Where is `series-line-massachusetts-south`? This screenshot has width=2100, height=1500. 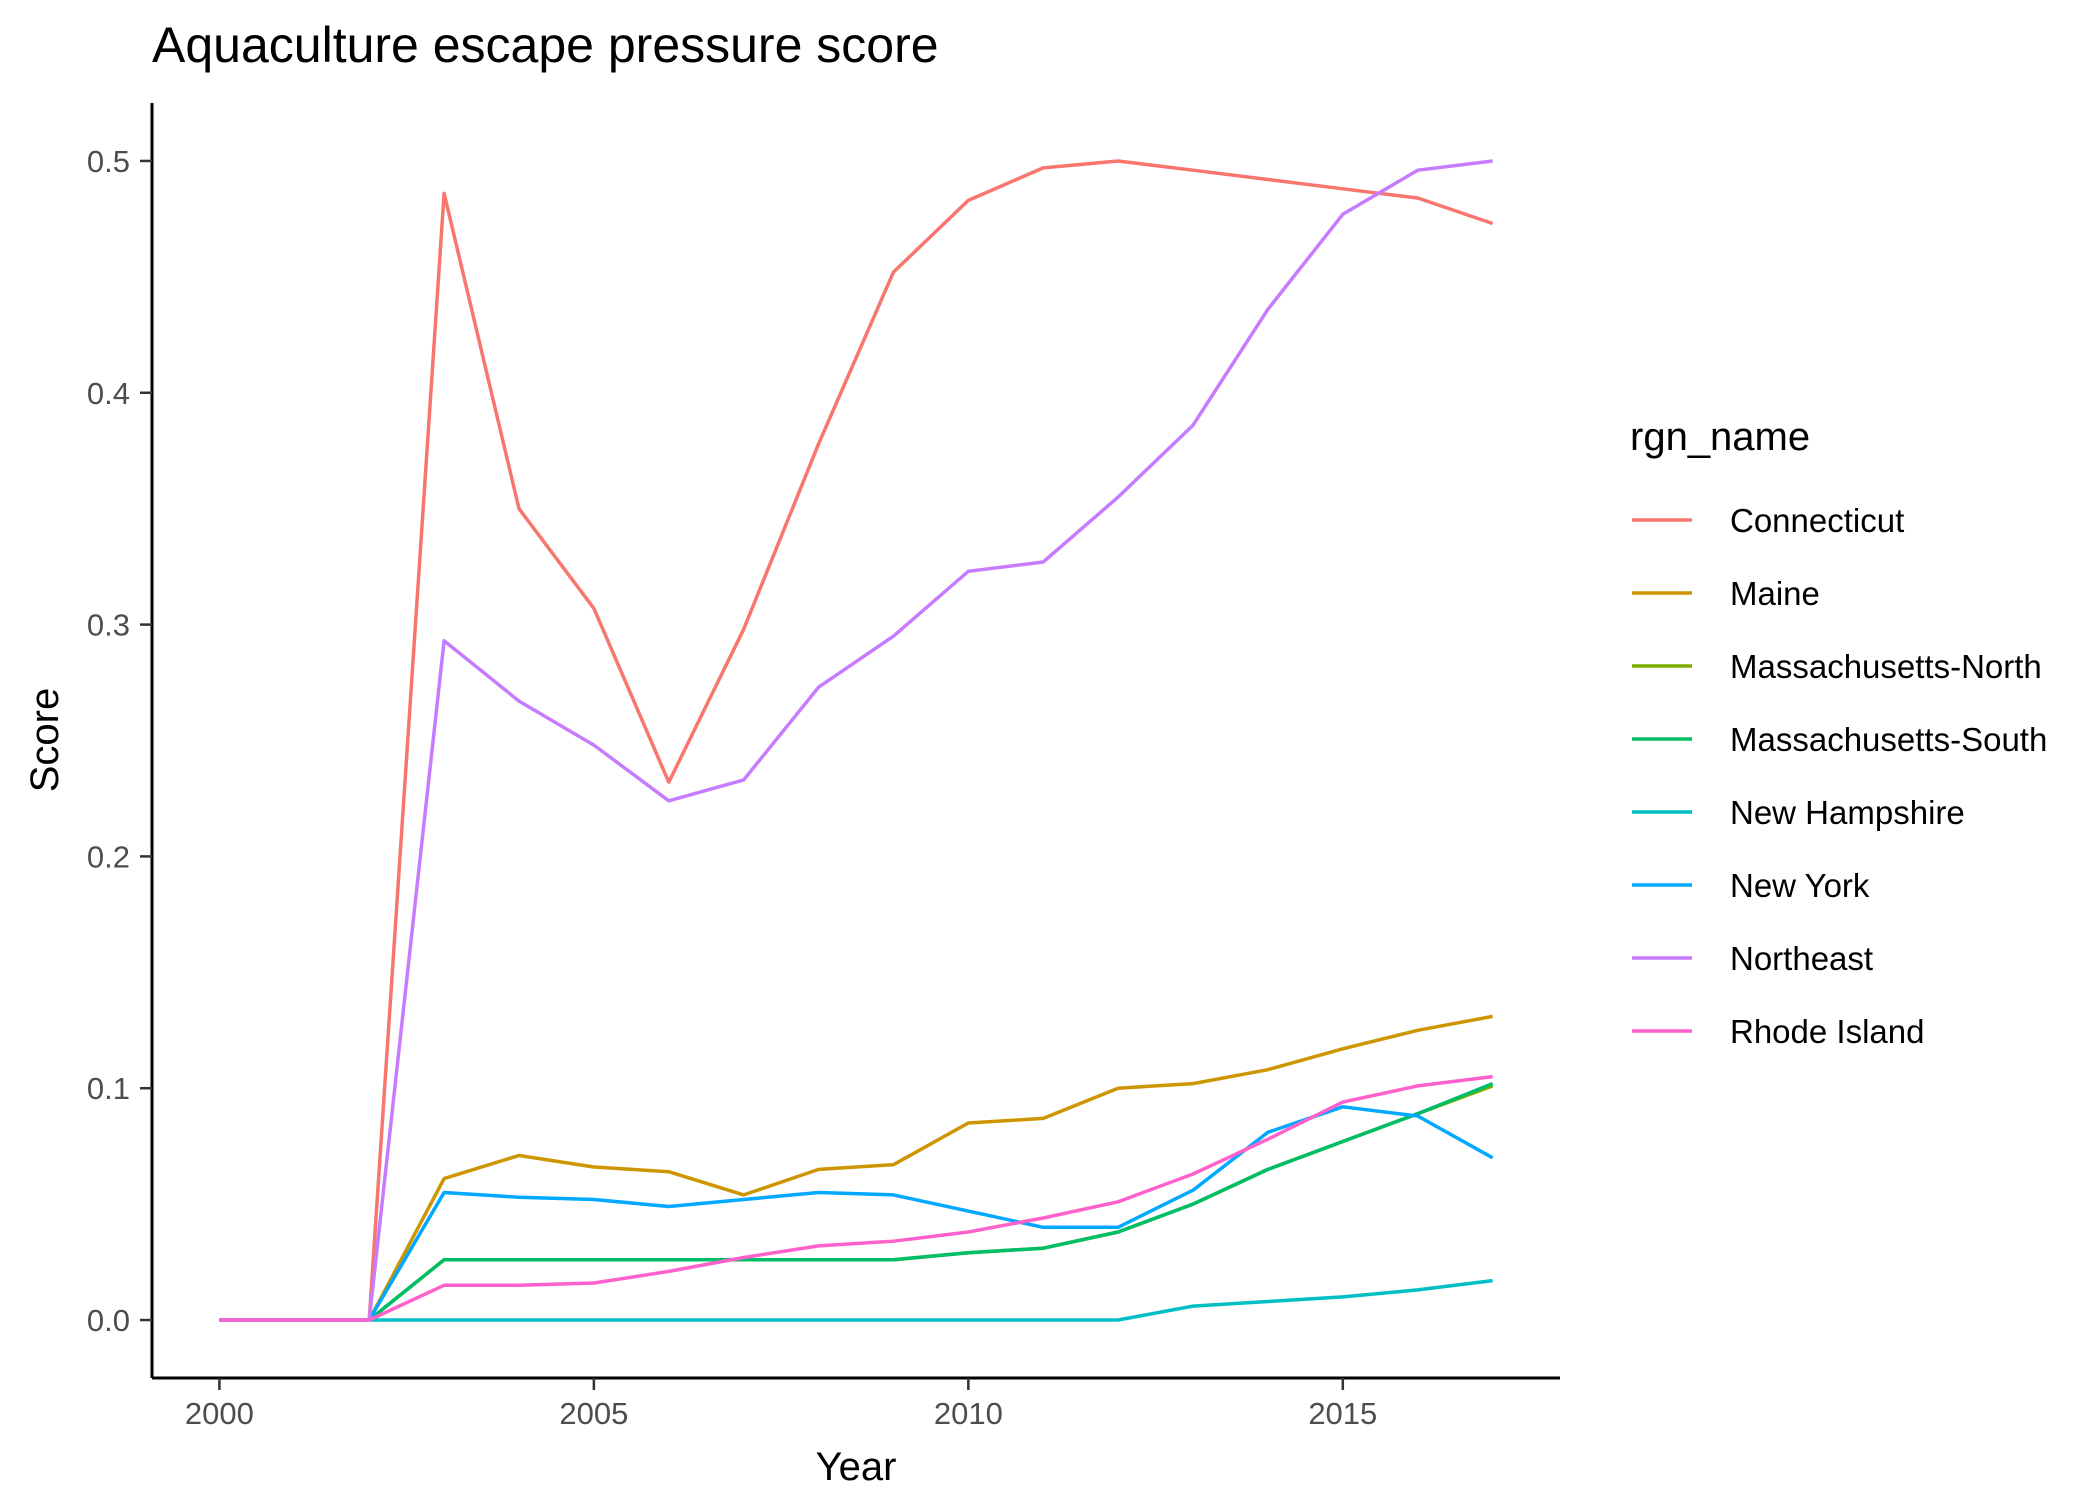 series-line-massachusetts-south is located at coordinates (856, 1201).